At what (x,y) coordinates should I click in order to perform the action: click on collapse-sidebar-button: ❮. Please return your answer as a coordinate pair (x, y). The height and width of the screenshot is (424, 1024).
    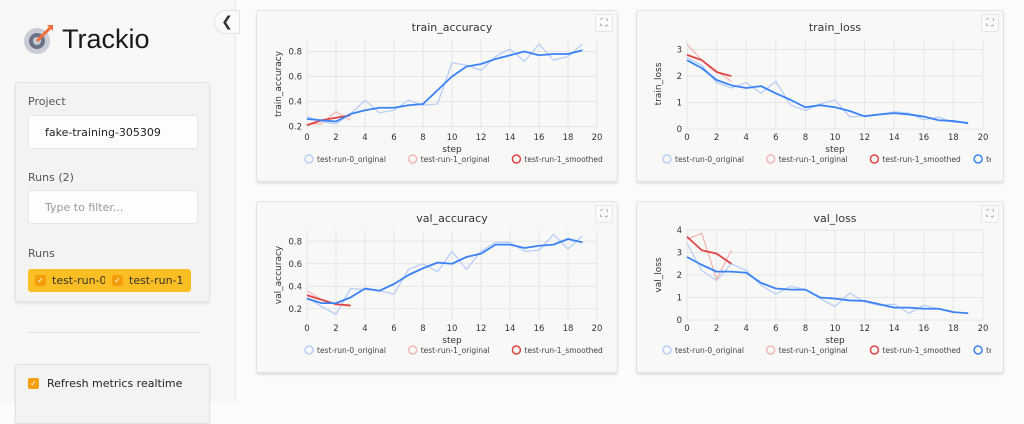
    Looking at the image, I should click on (227, 22).